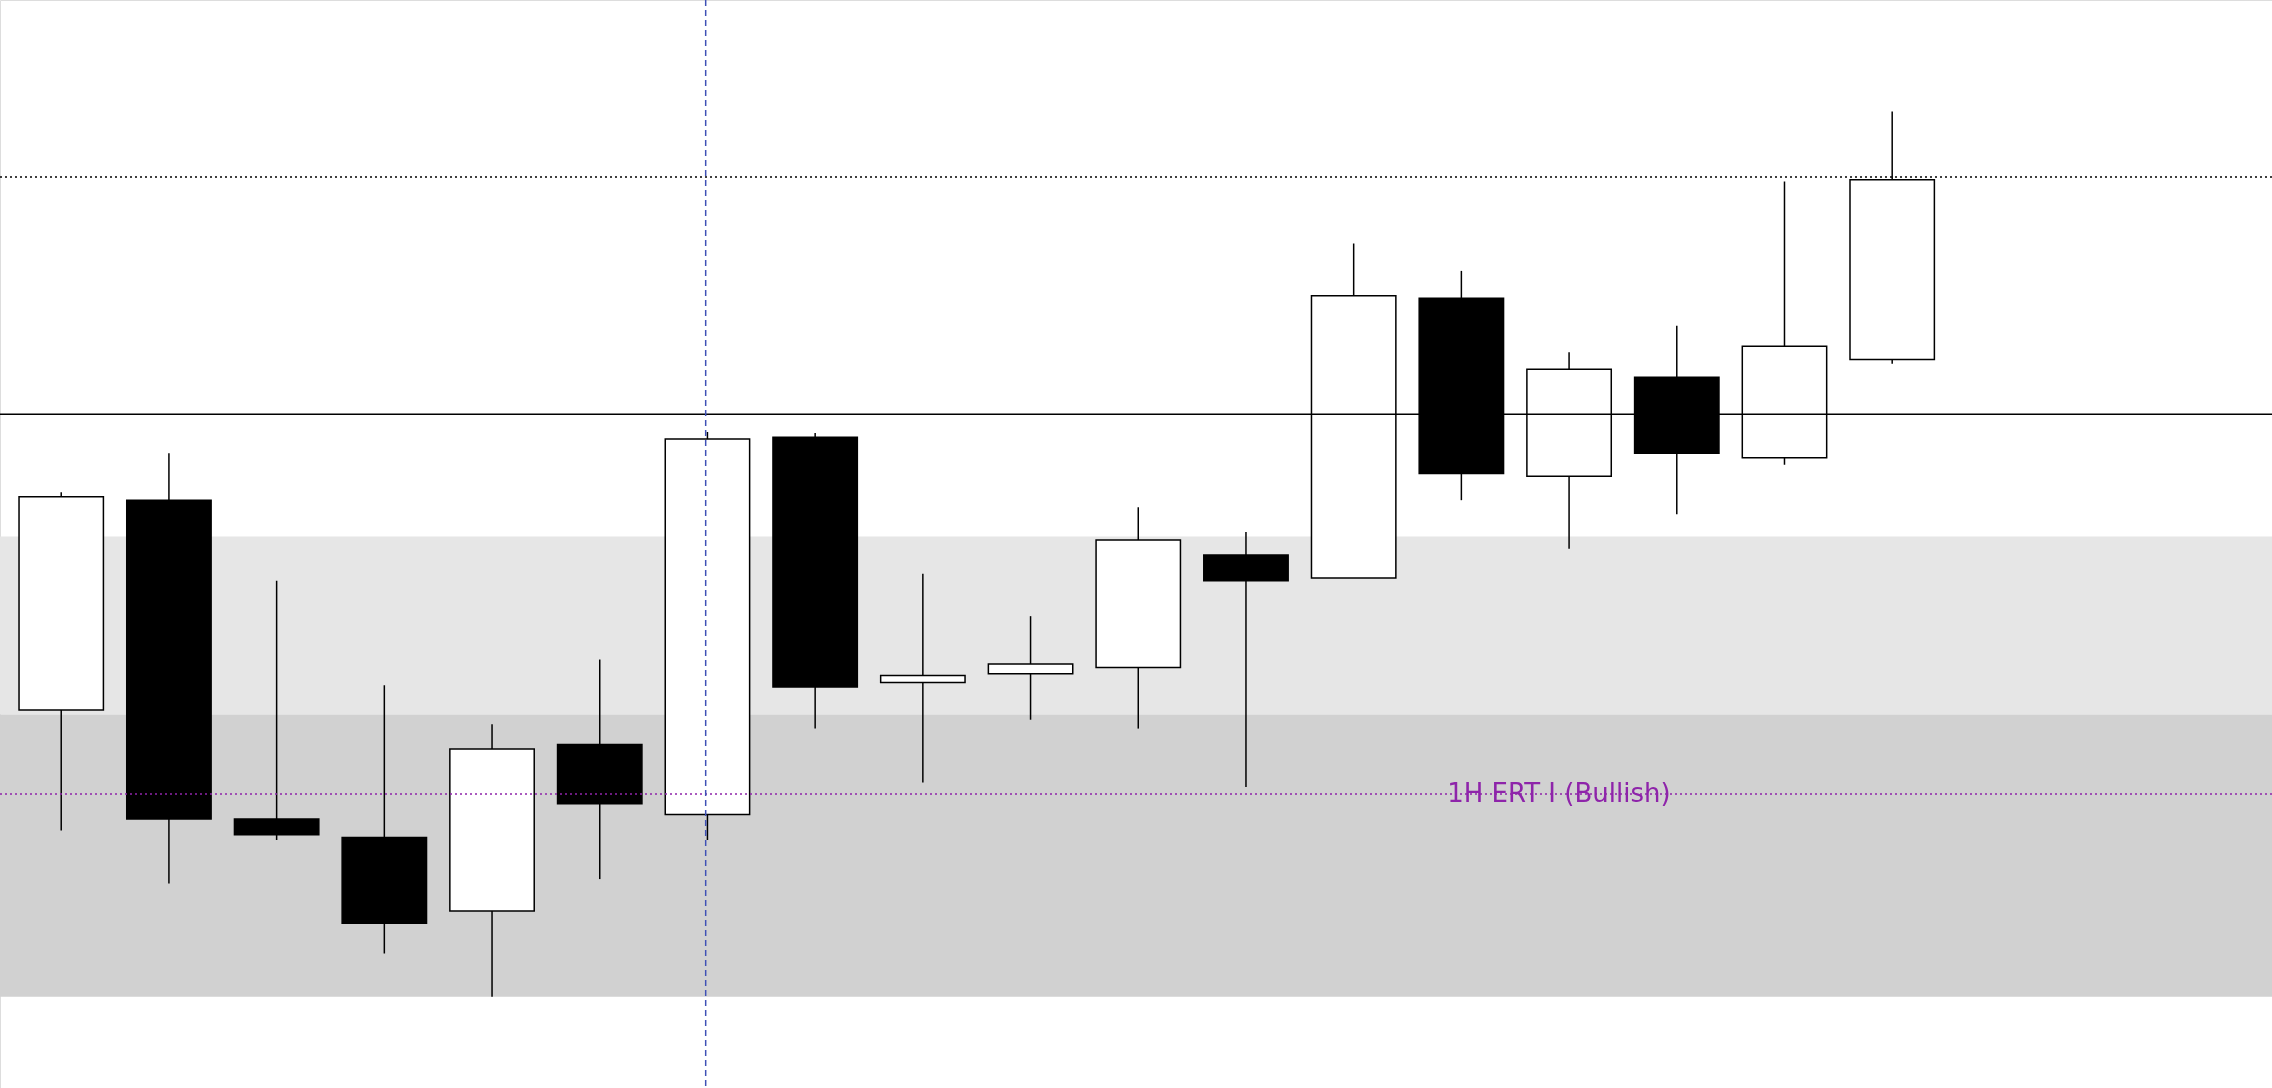 The width and height of the screenshot is (2272, 1088). Describe the element at coordinates (1559, 793) in the screenshot. I see `ref-line-label: 1H ERT I (Bullish)` at that location.